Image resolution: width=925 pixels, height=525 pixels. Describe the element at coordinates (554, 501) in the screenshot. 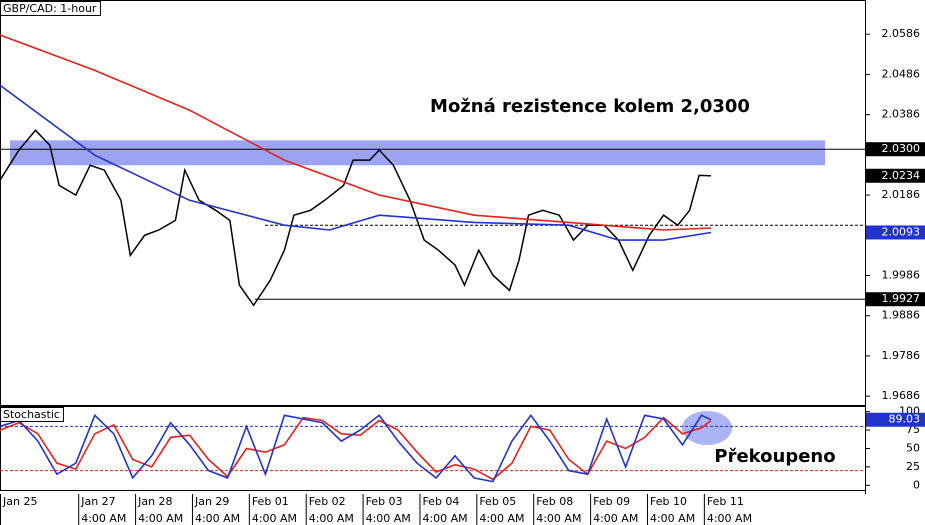

I see `x-tick-label: Feb 08` at that location.